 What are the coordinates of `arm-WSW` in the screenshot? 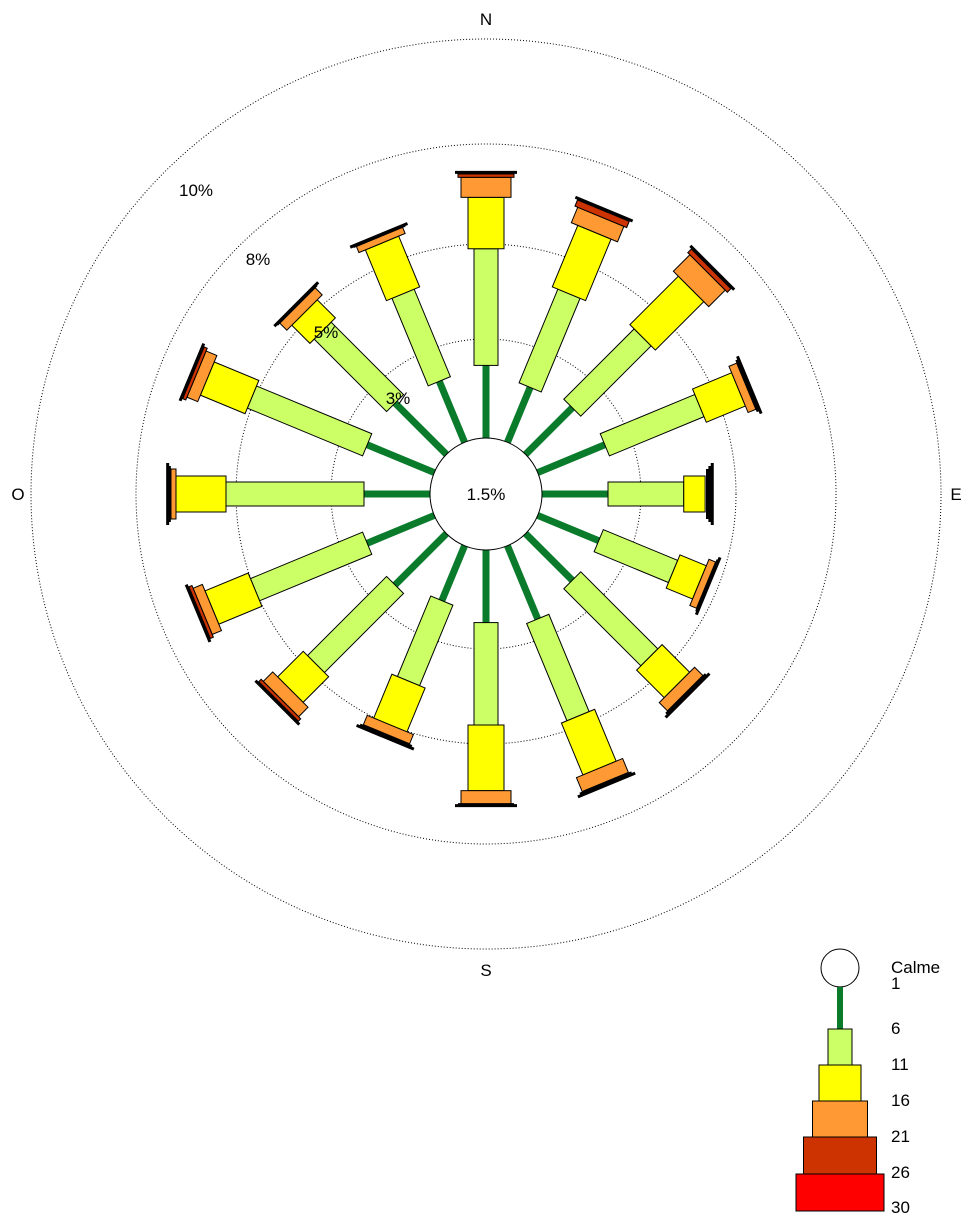 It's located at (310, 577).